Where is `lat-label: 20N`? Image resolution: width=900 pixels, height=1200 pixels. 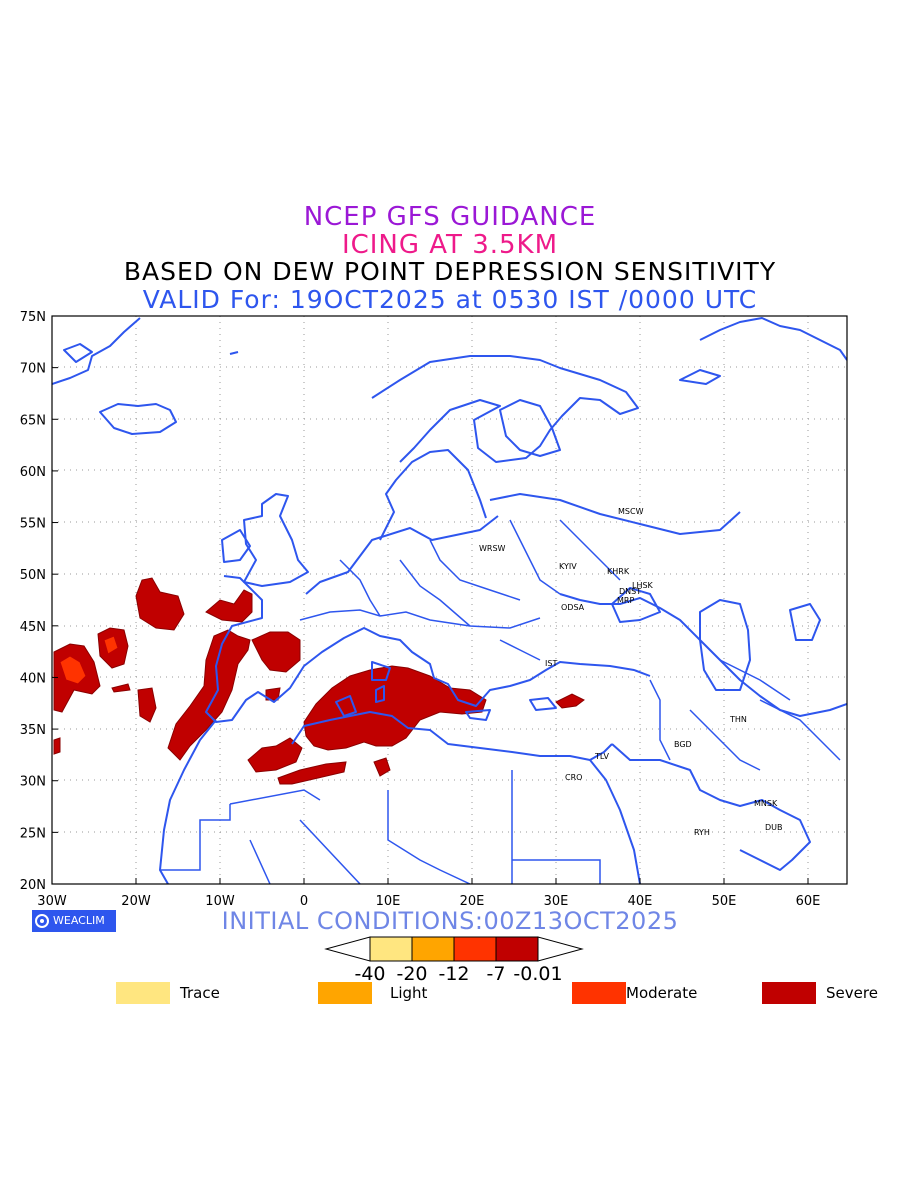 lat-label: 20N is located at coordinates (33, 885).